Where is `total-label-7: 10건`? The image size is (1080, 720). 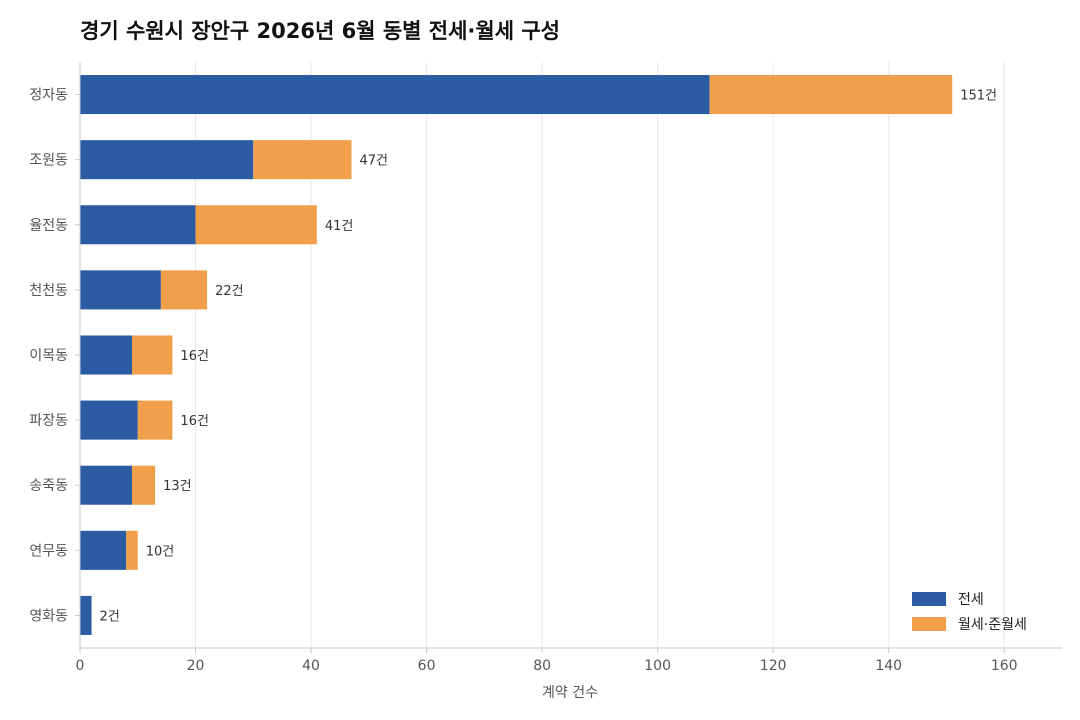
total-label-7: 10건 is located at coordinates (160, 551).